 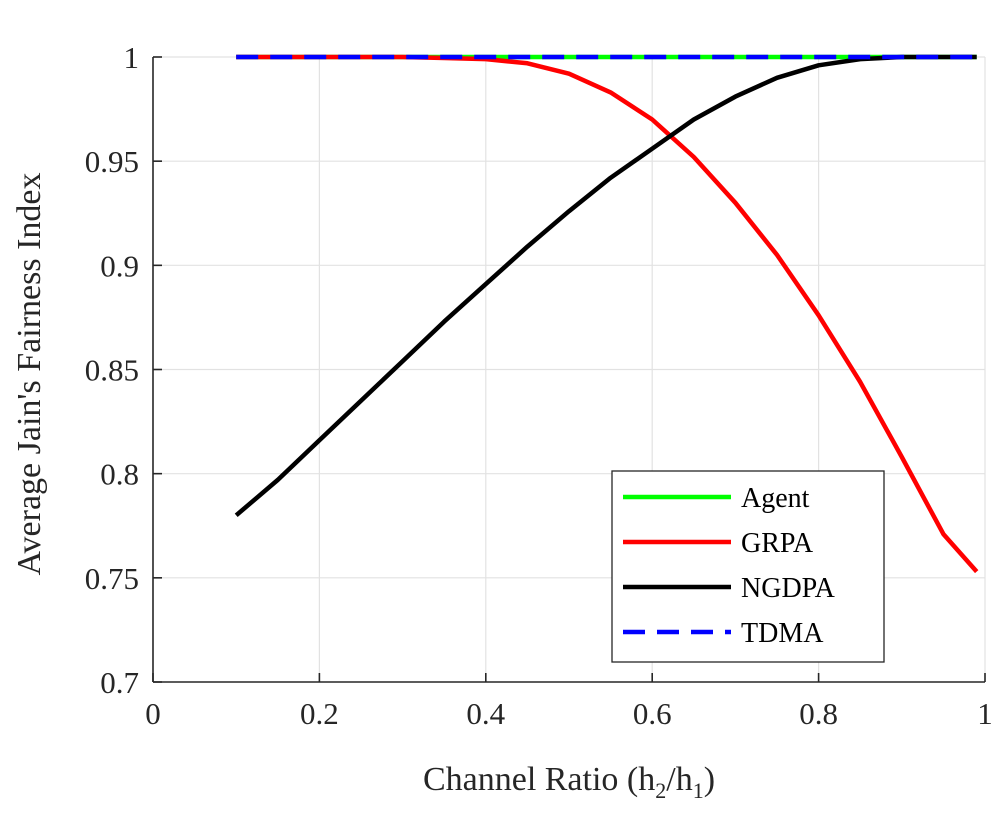 What do you see at coordinates (112, 578) in the screenshot?
I see `y-tick-label: 0.75` at bounding box center [112, 578].